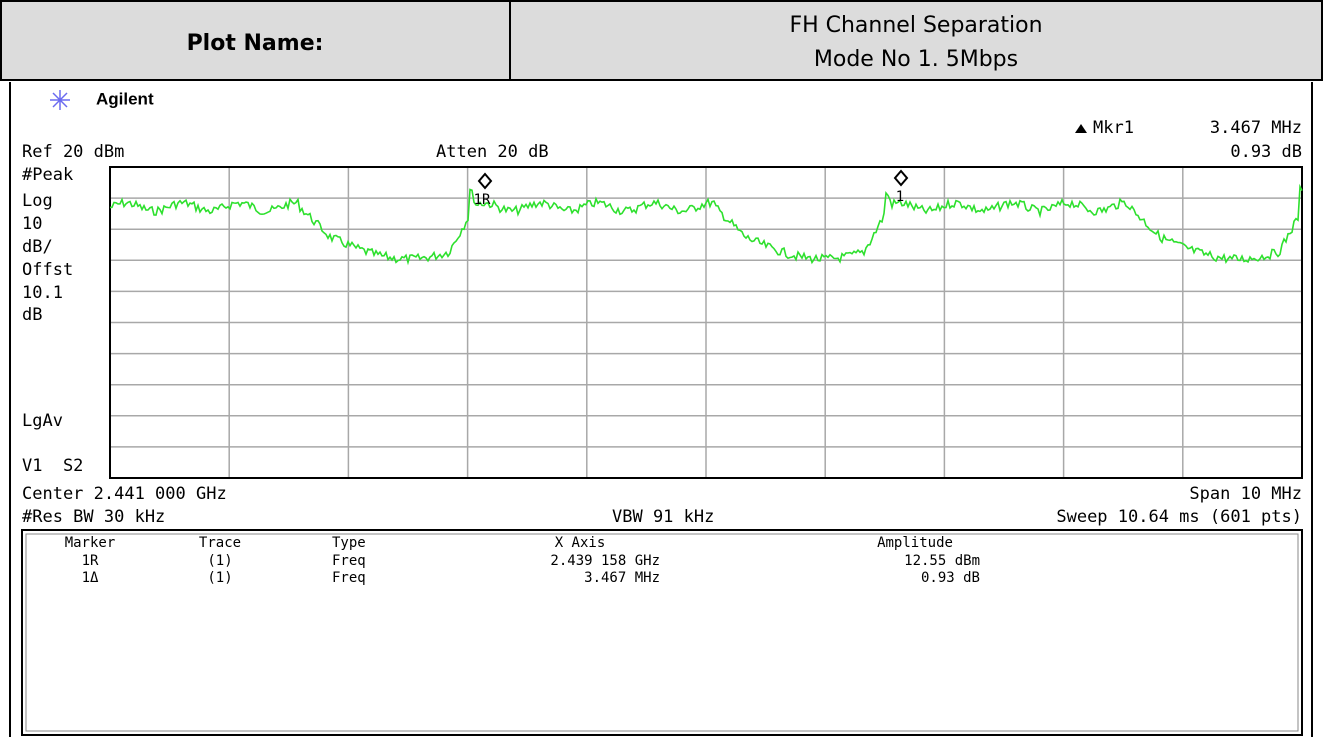  What do you see at coordinates (661, 40) in the screenshot?
I see `header-table` at bounding box center [661, 40].